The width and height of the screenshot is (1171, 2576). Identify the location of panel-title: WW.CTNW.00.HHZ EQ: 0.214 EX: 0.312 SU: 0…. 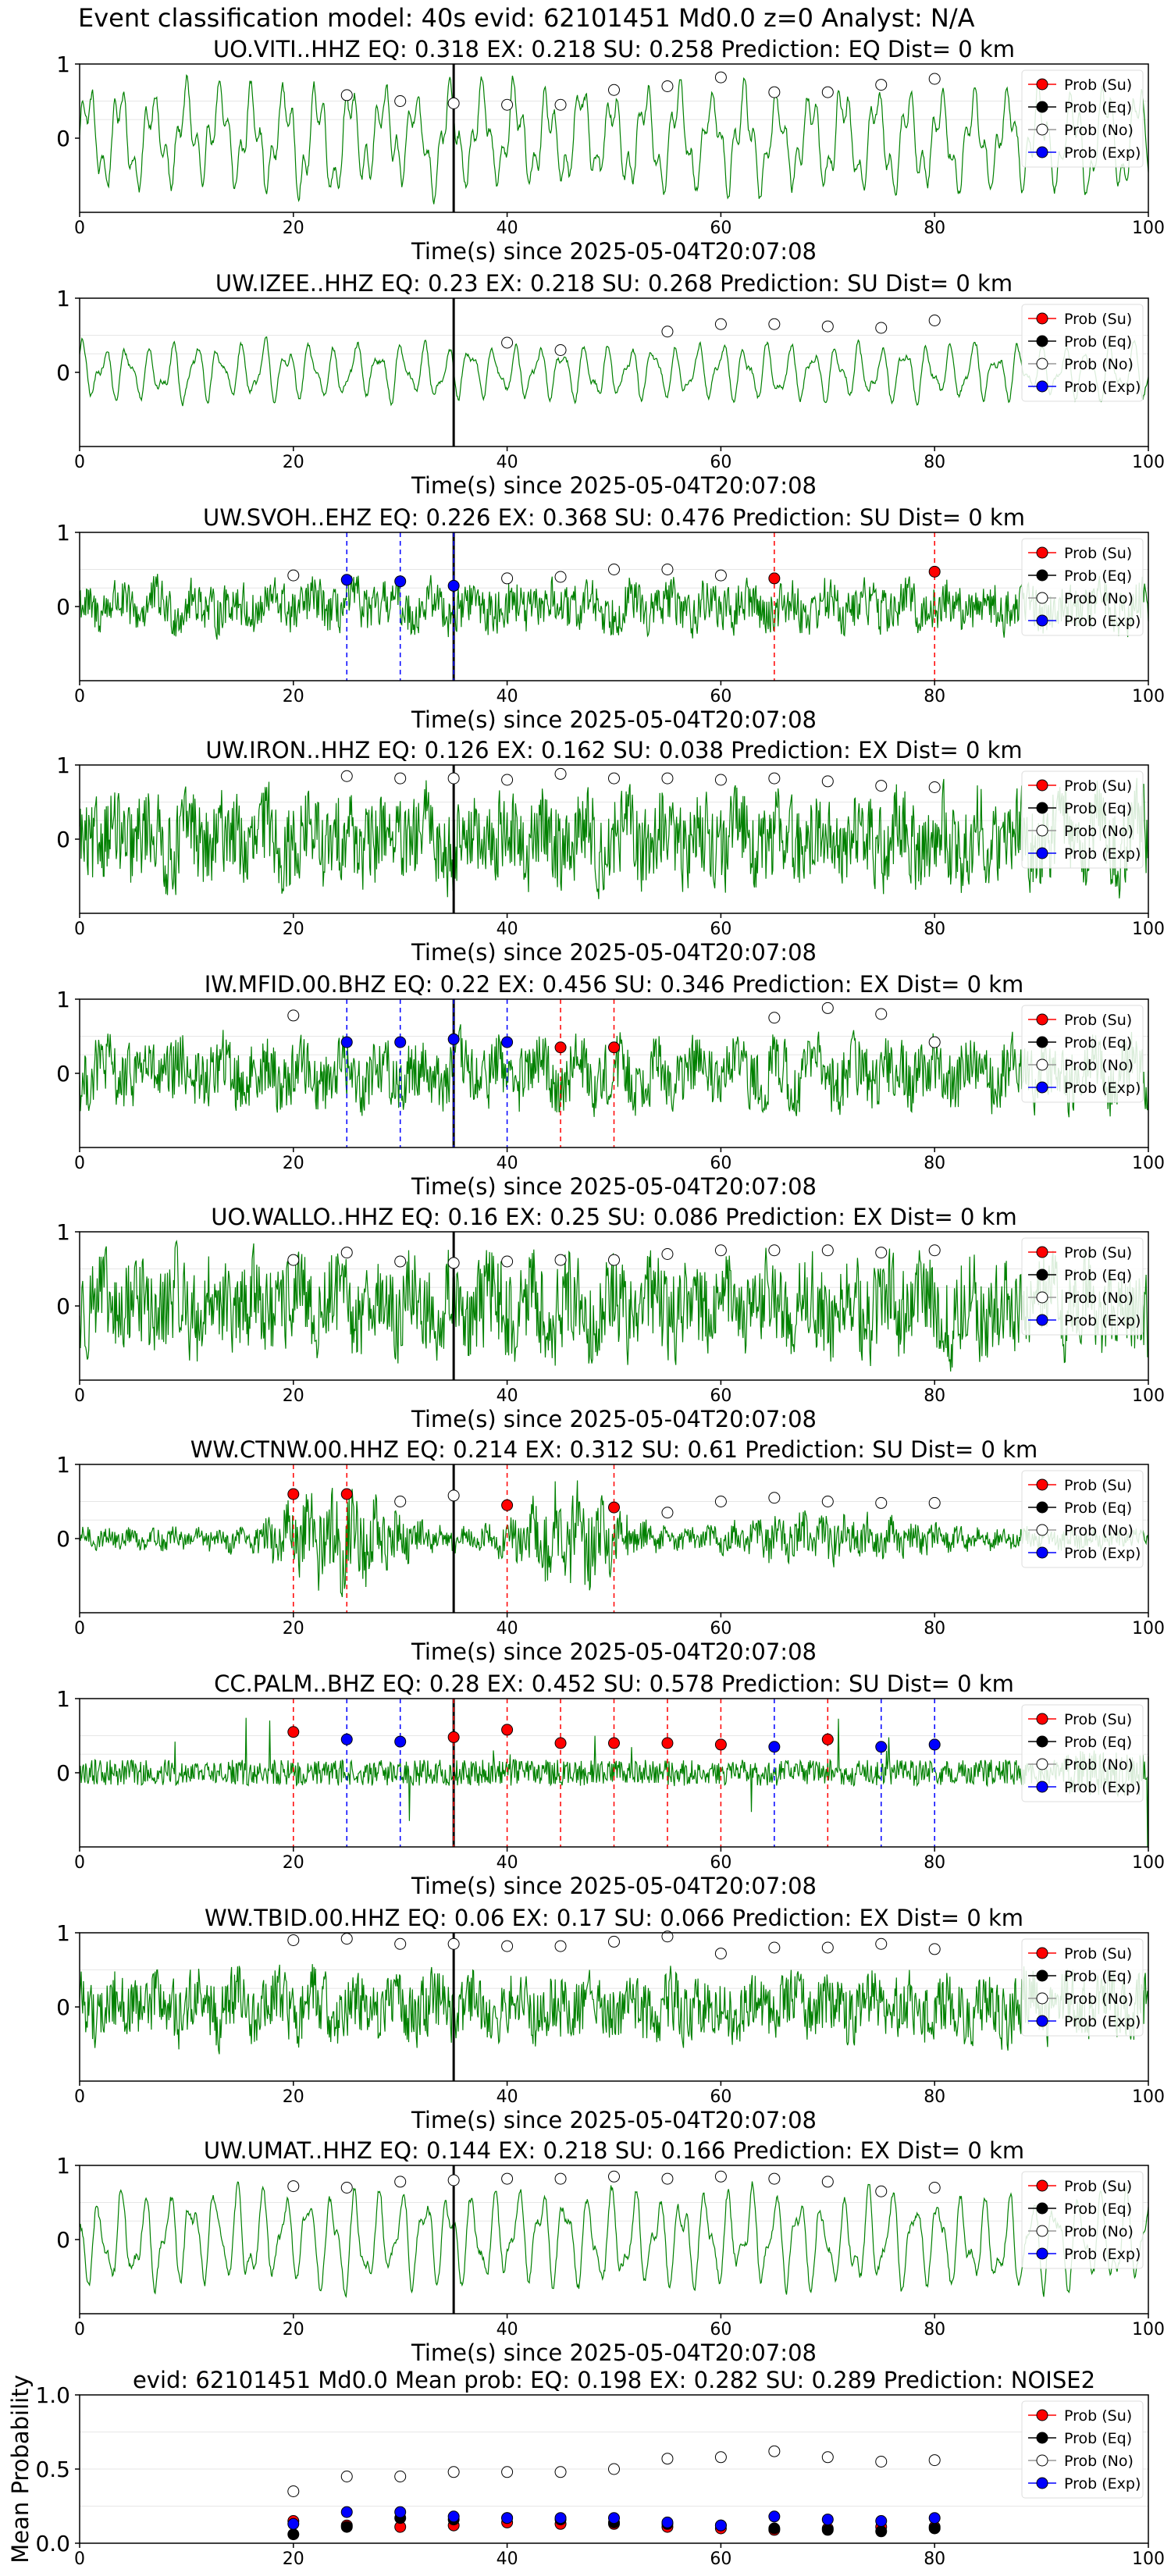
(614, 1449).